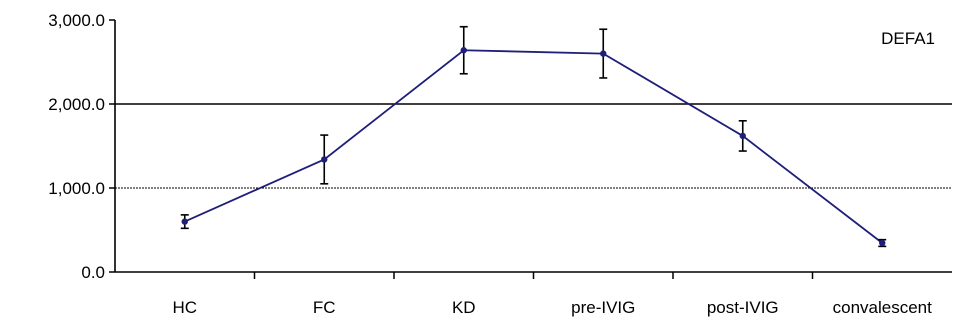 This screenshot has height=327, width=954. What do you see at coordinates (603, 53) in the screenshot?
I see `data-point-pre-IVIG` at bounding box center [603, 53].